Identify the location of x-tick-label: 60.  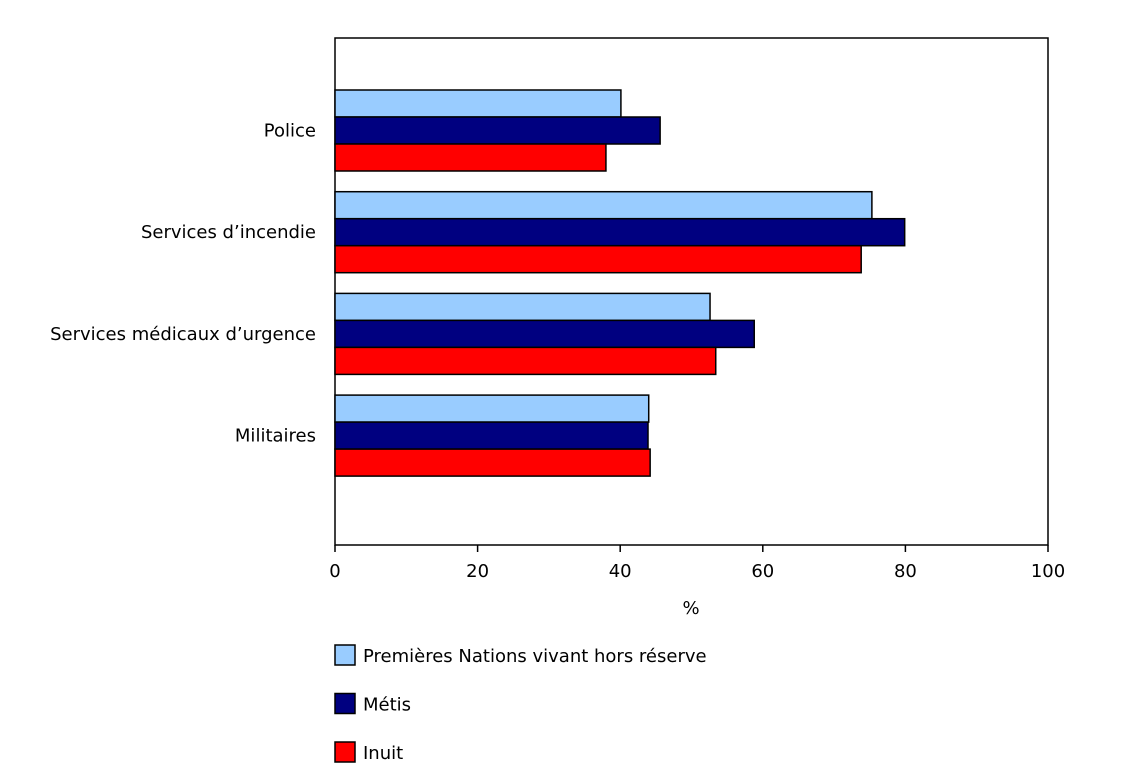
(762, 571).